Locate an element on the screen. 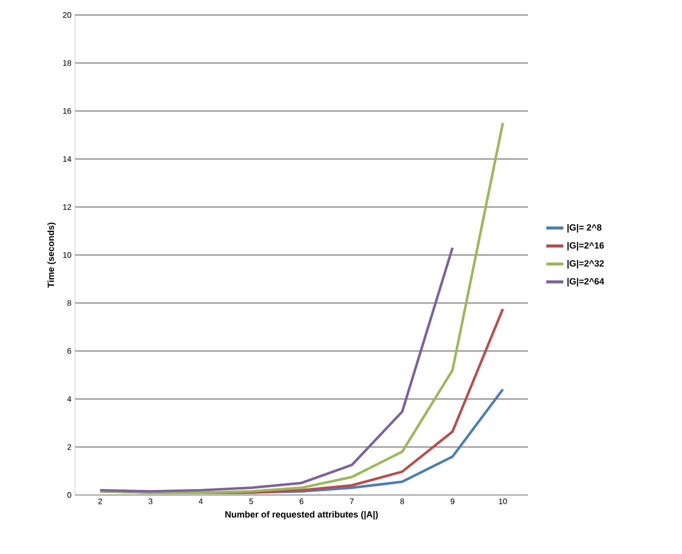 Image resolution: width=682 pixels, height=554 pixels. legend-label: |G|=2^16 is located at coordinates (585, 246).